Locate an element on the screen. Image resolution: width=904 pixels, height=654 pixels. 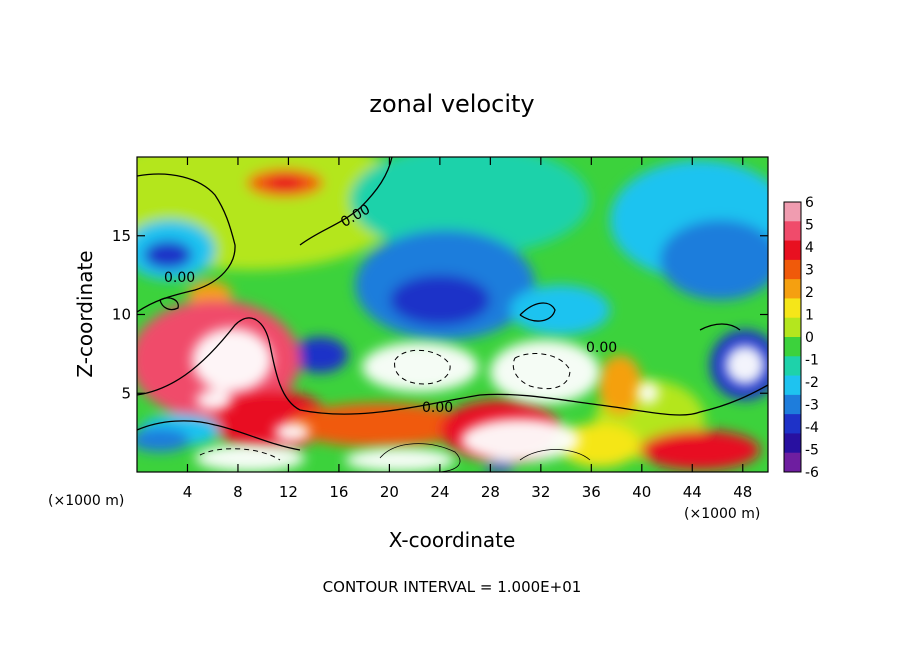
contour-zero-lower is located at coordinates (219, 435).